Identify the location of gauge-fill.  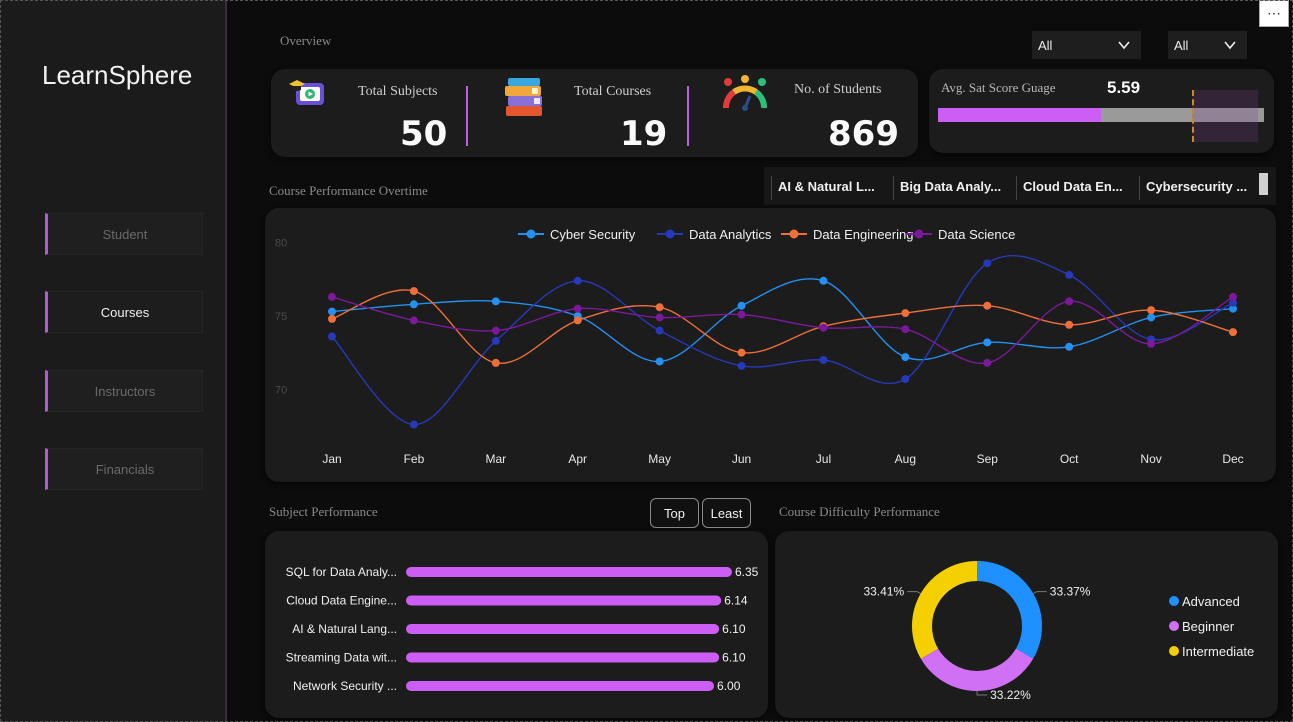
(1019, 115).